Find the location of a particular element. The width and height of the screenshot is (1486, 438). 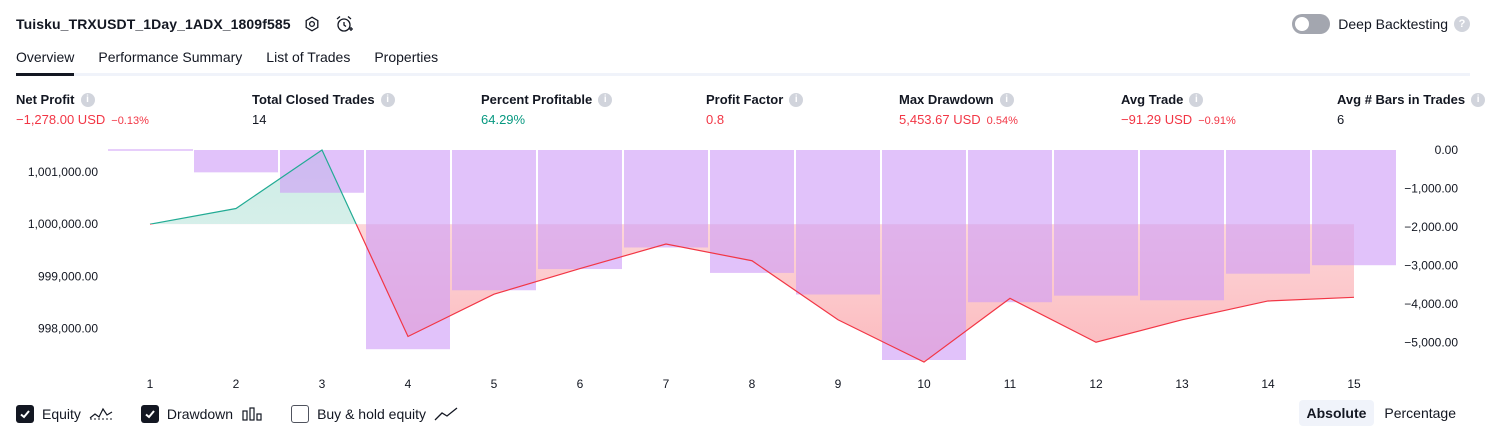

absolute-button: Absolute is located at coordinates (1336, 413).